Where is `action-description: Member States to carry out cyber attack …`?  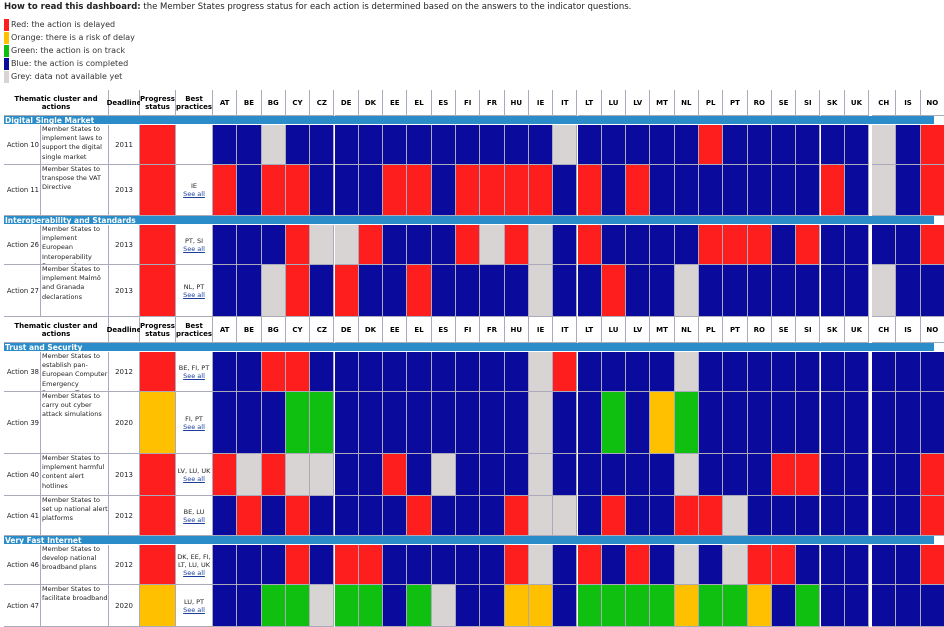
action-description: Member States to carry out cyber attack … is located at coordinates (75, 423).